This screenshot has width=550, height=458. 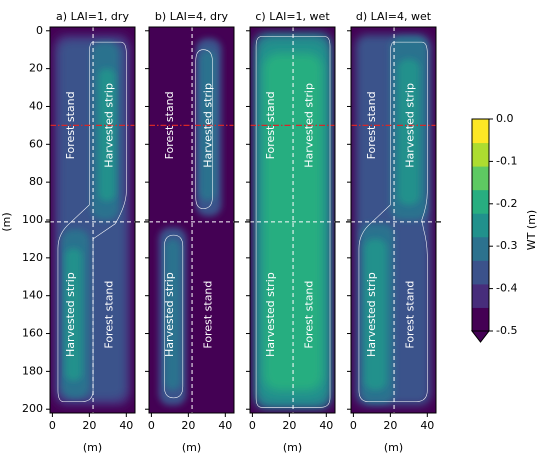 I want to click on colorbar-tick-label: 0.0, so click(x=505, y=118).